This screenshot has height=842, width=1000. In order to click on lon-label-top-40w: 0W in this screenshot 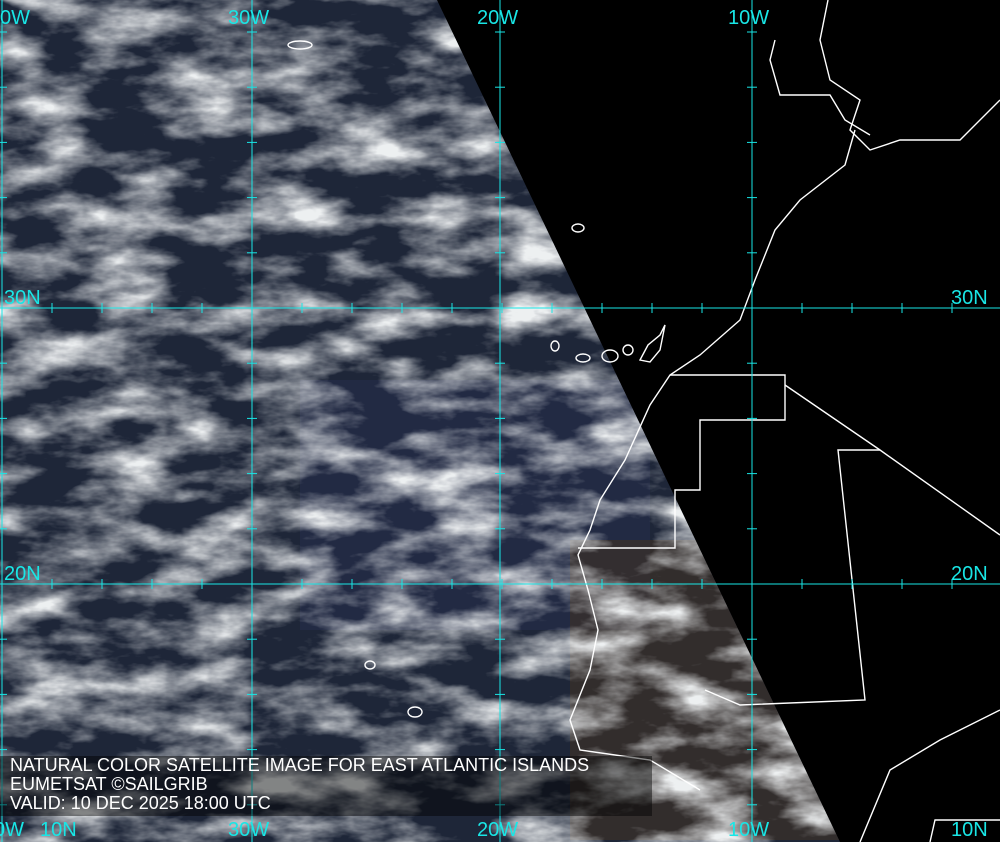, I will do `click(15, 18)`.